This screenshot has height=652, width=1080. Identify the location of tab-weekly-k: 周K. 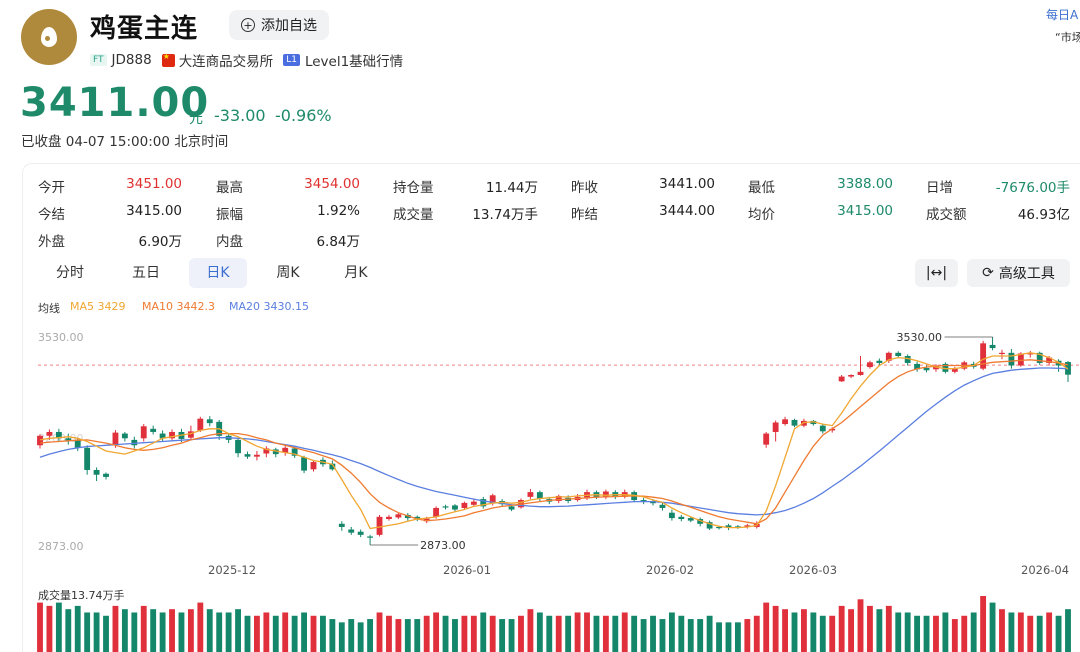
(288, 273).